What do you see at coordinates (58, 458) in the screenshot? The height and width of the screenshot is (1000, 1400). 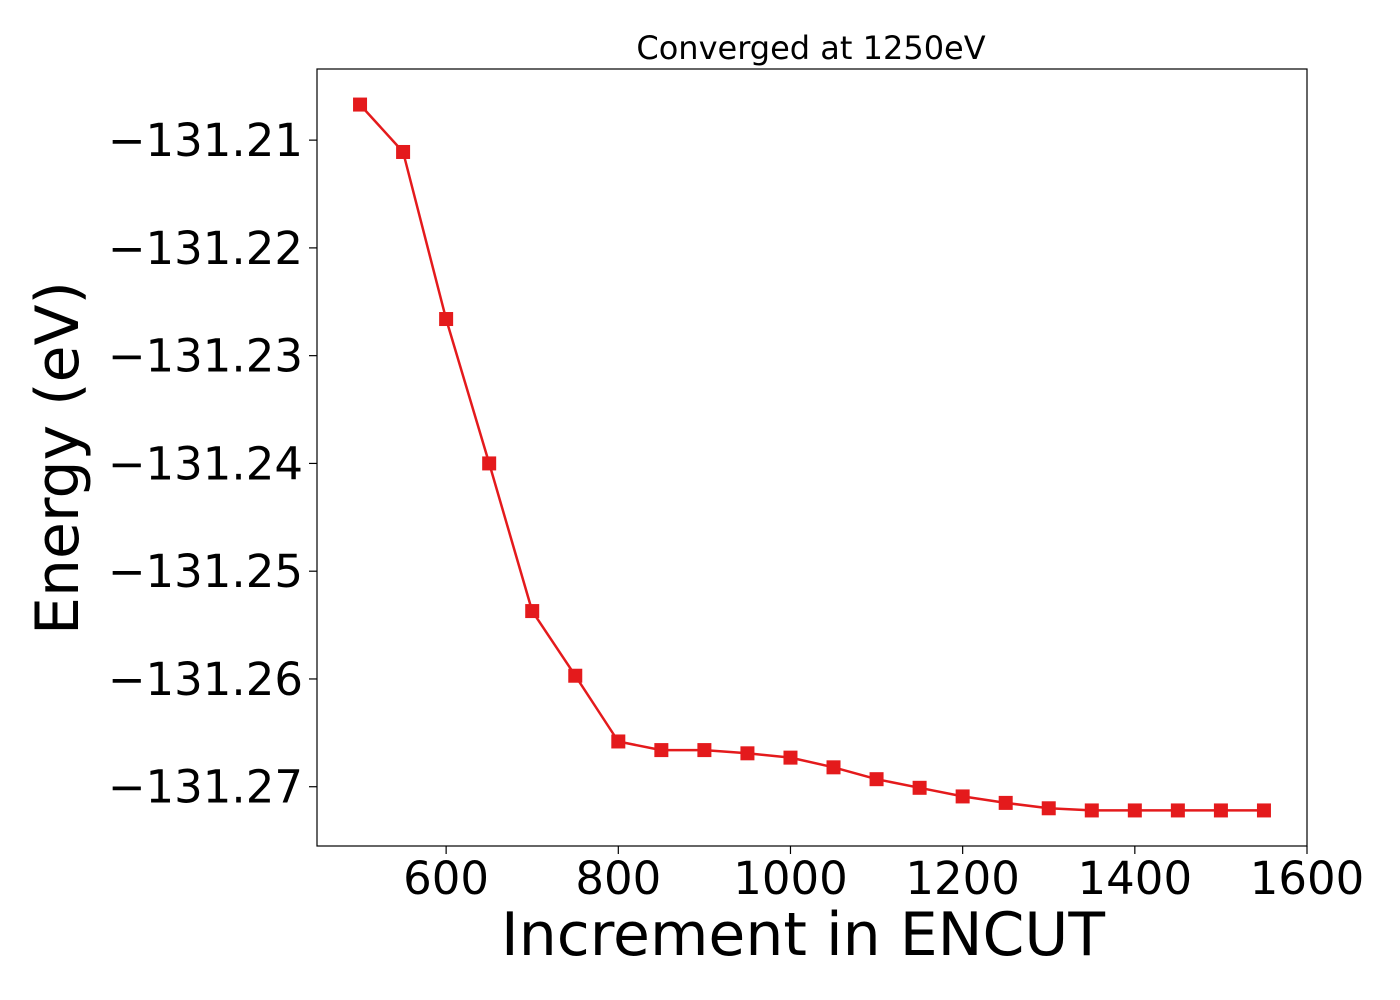 I see `y-axis-label: Energy (eV)` at bounding box center [58, 458].